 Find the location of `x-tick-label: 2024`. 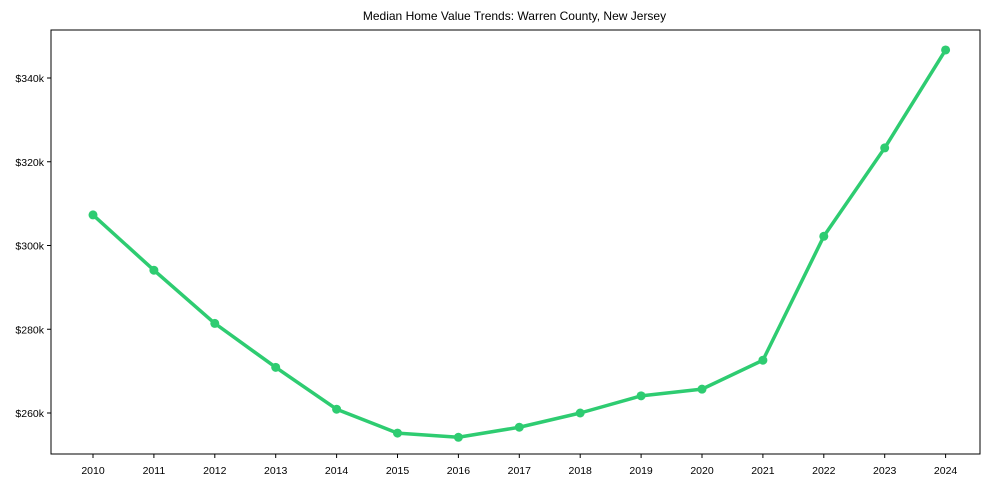

x-tick-label: 2024 is located at coordinates (946, 471).